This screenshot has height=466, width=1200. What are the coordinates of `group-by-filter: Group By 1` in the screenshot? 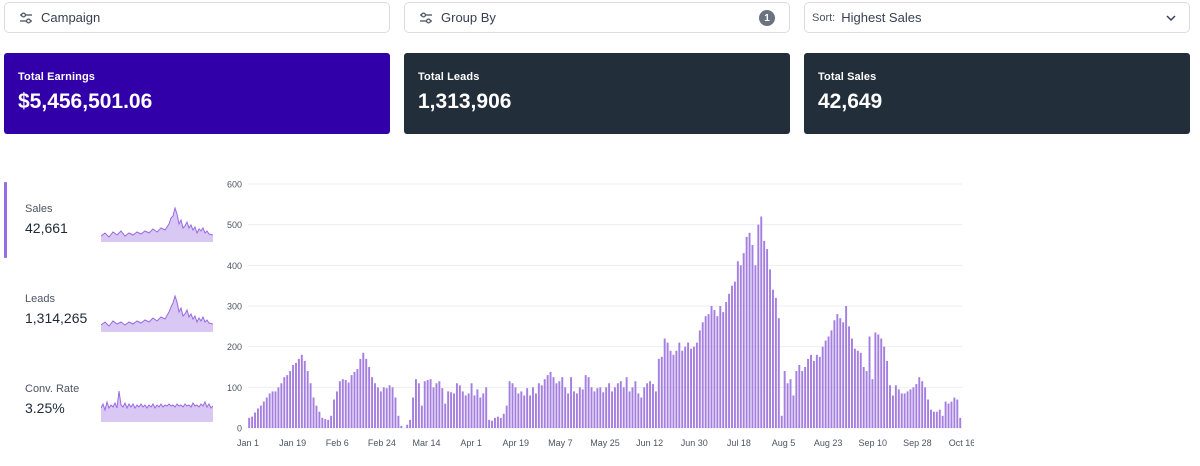 It's located at (597, 17).